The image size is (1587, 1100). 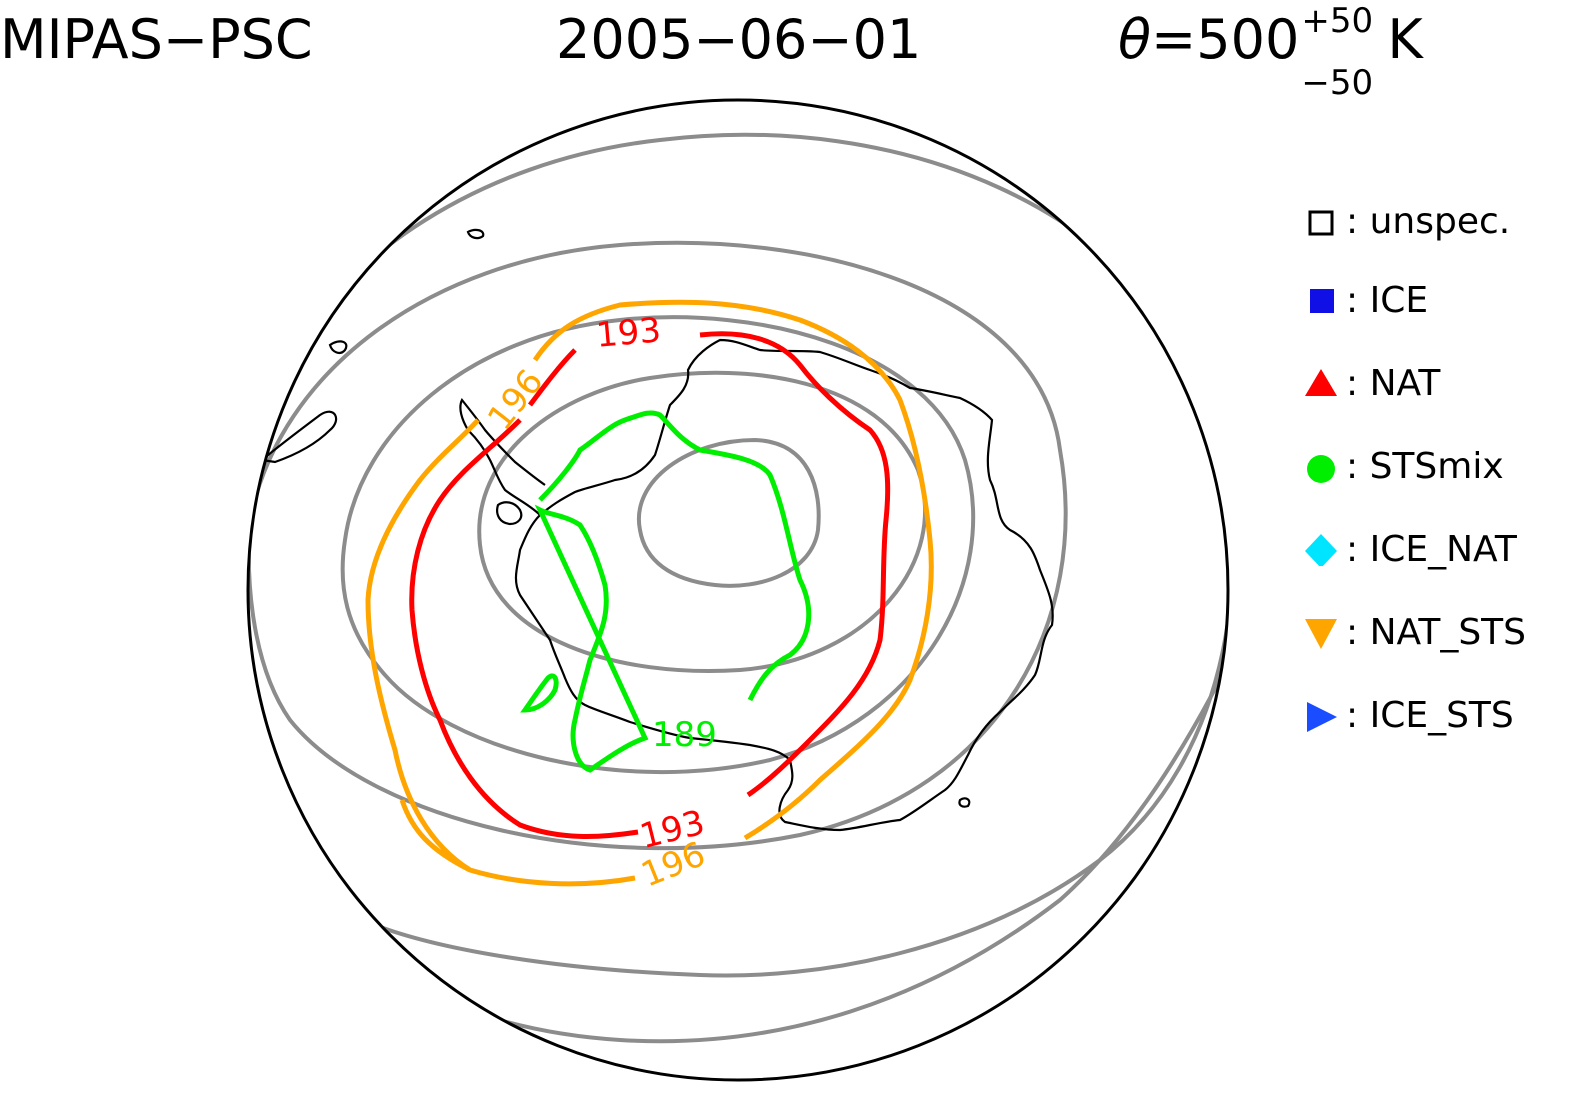 What do you see at coordinates (1430, 715) in the screenshot?
I see `legend-label-ice-sts: : ICE_STS` at bounding box center [1430, 715].